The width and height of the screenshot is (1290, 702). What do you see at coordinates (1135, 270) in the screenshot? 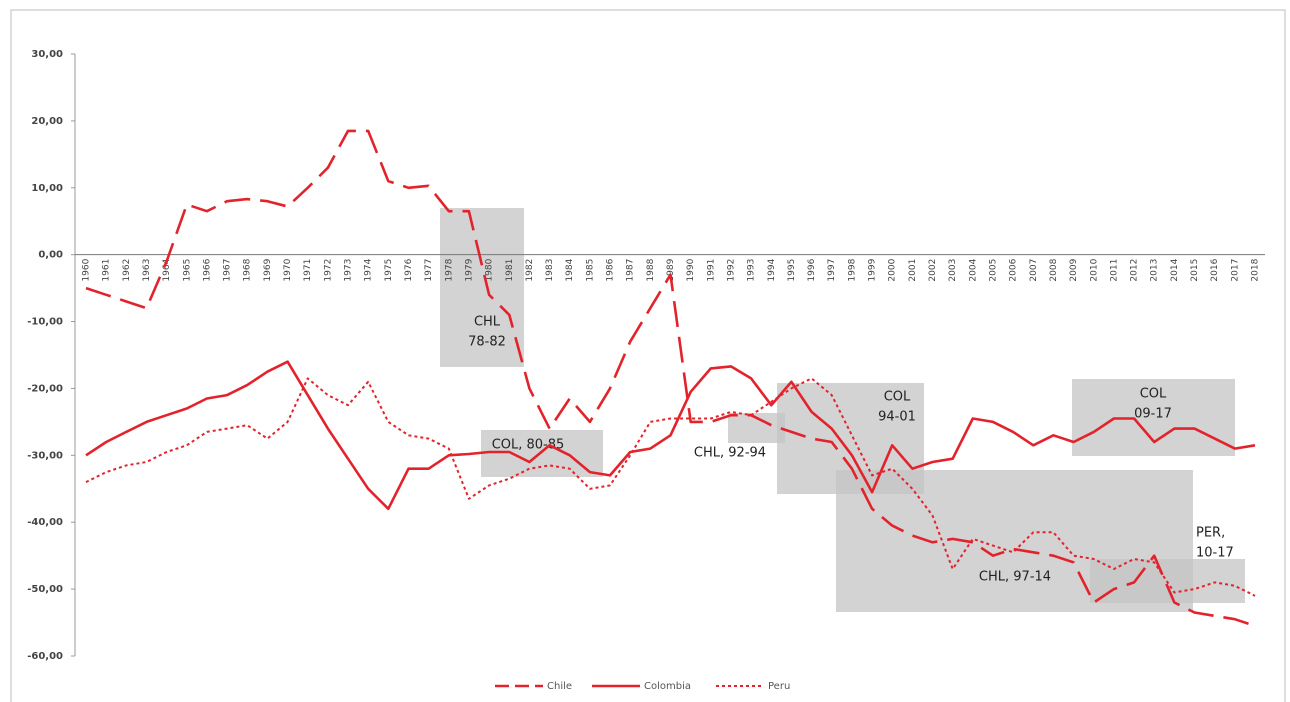
I see `x-tick-label: 2012` at bounding box center [1135, 270].